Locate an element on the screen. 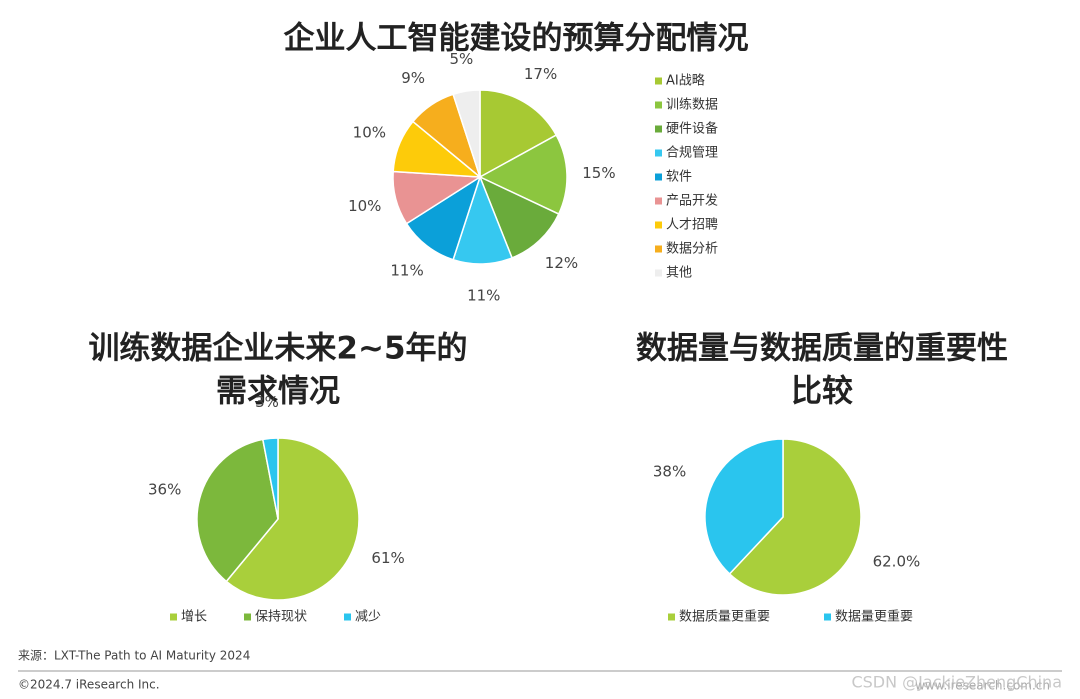 Image resolution: width=1080 pixels, height=699 pixels. legend-label: 其他 is located at coordinates (679, 273).